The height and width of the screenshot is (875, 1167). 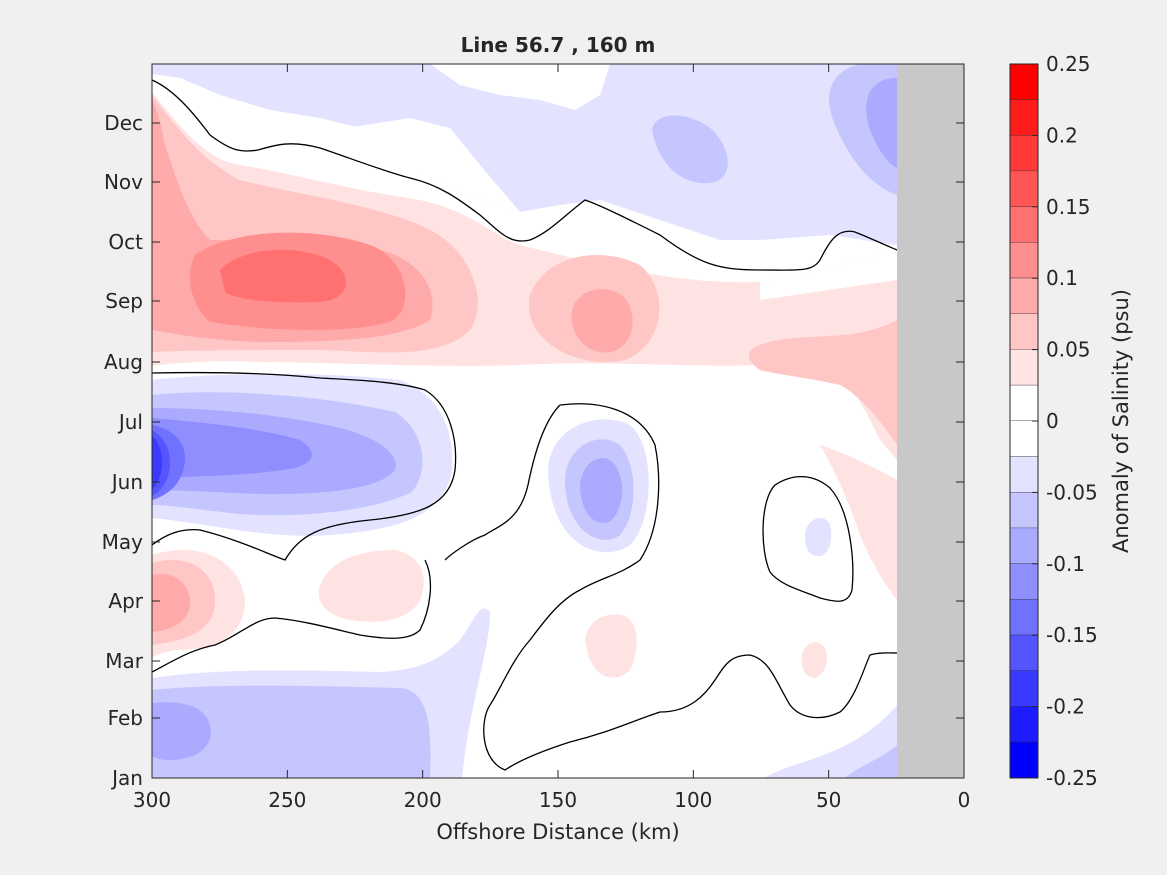 What do you see at coordinates (1072, 778) in the screenshot?
I see `colorbar-tick-label: -0.25` at bounding box center [1072, 778].